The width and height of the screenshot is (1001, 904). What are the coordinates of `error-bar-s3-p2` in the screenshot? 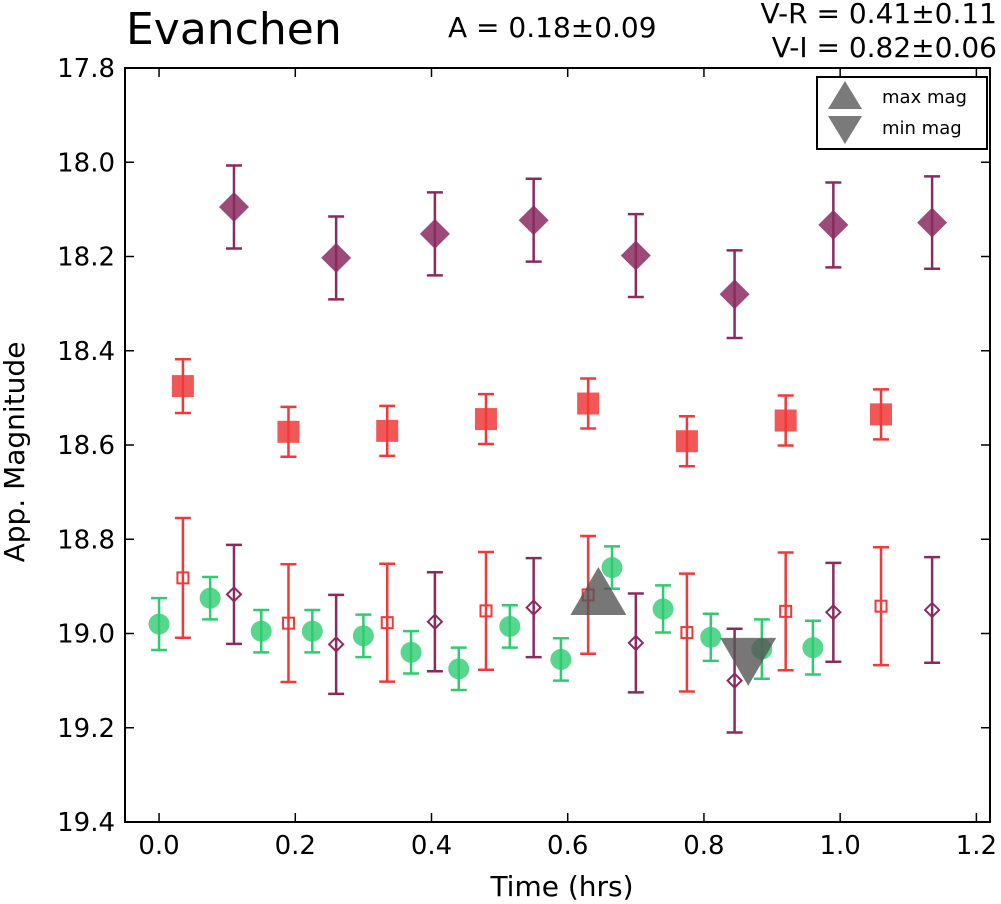 It's located at (387, 622).